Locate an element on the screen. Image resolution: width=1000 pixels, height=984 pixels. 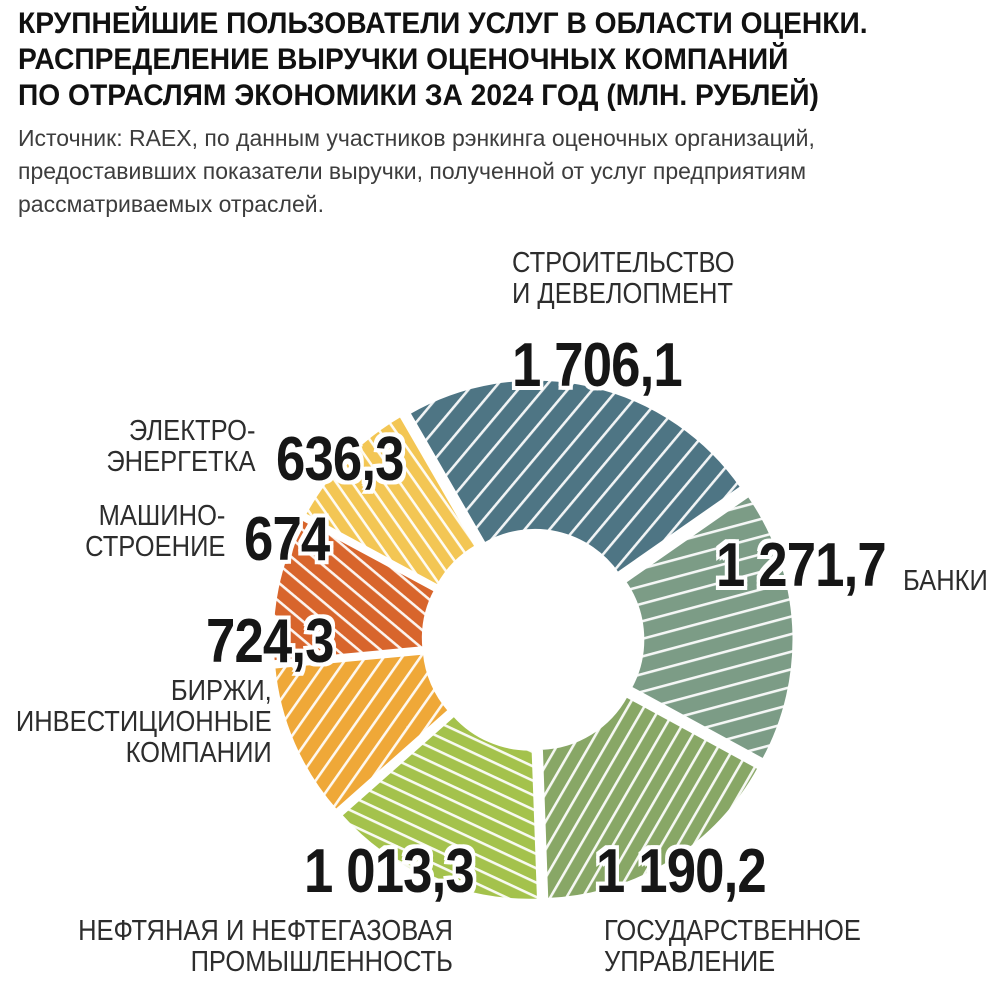
label-line: ПРОМЫШЛЕННОСТЬ is located at coordinates (321, 962).